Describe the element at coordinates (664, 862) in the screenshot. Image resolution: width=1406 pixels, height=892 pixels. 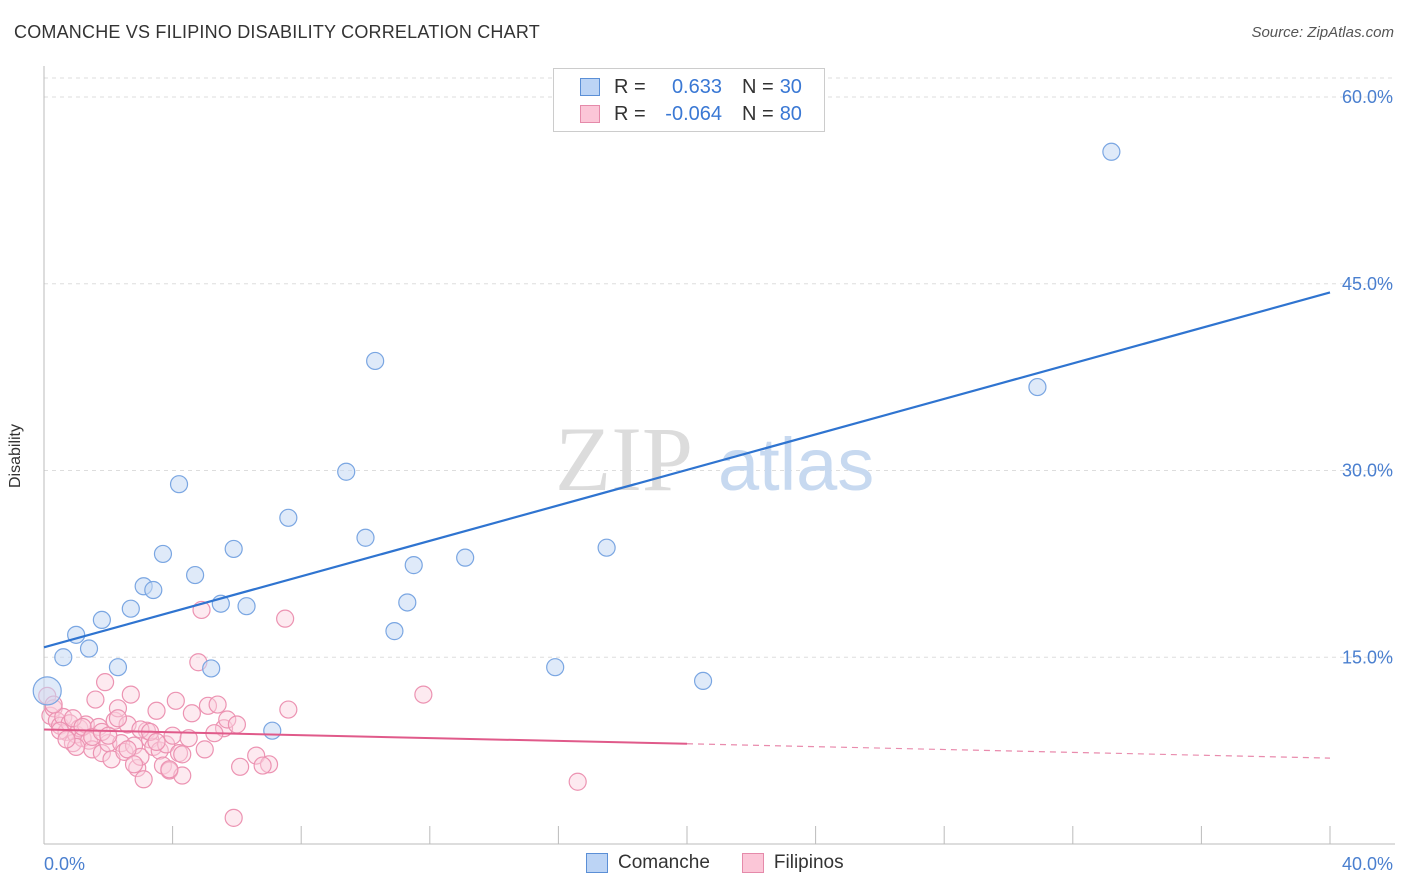
I see `legend-label: Comanche` at that location.